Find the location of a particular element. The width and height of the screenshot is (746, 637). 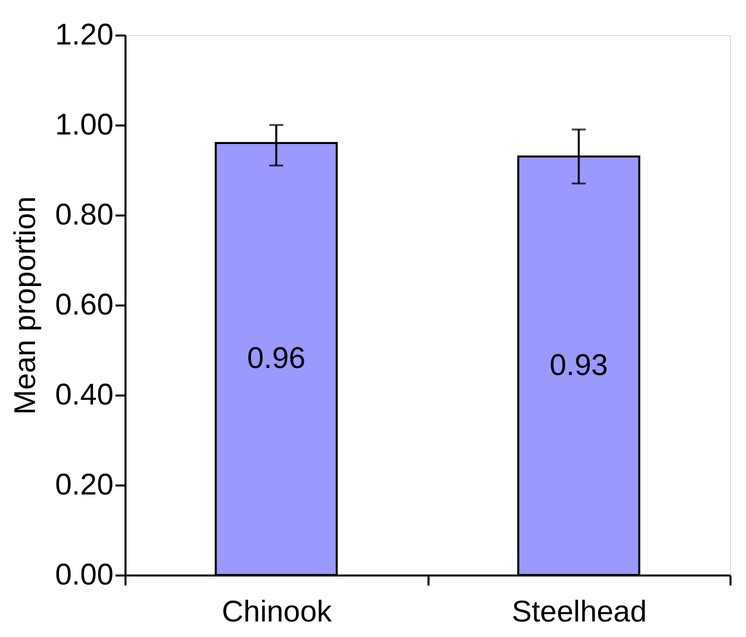

y-tick-label: 0.80 is located at coordinates (84, 215).